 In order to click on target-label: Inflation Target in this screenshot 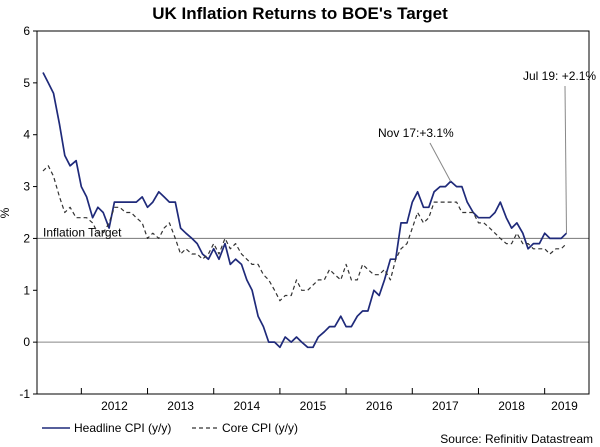, I will do `click(82, 232)`.